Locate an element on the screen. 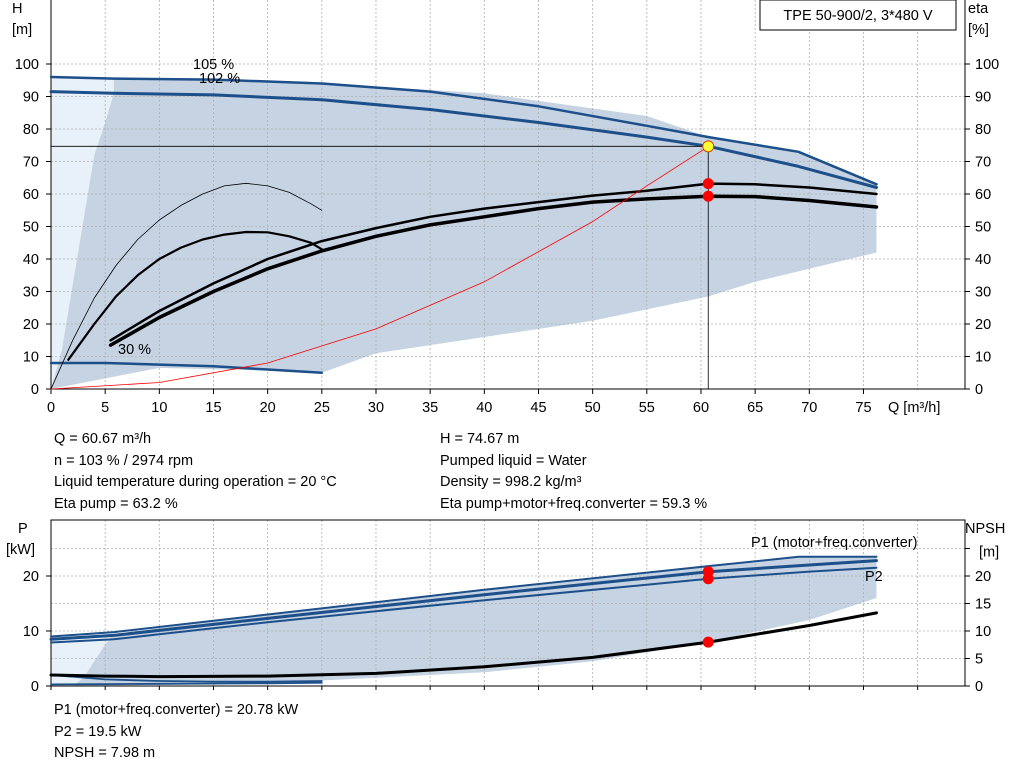  curve-label-105: 105 % is located at coordinates (213, 65).